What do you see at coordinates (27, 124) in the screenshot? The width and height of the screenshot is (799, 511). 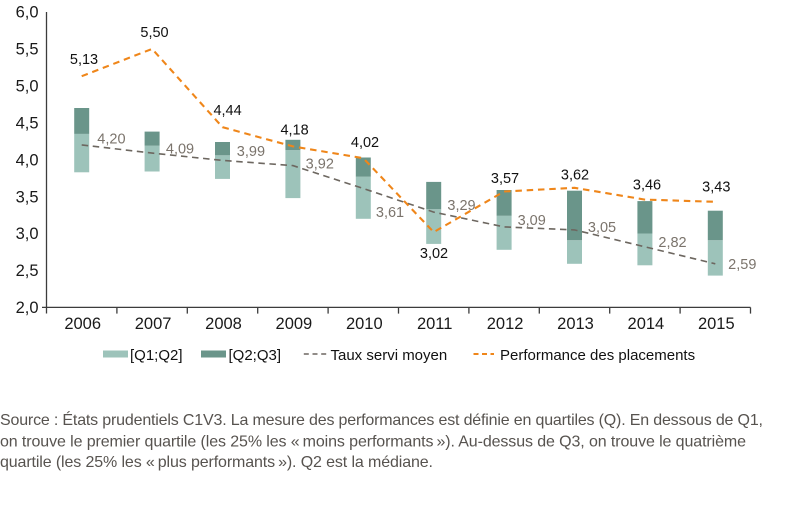 I see `svg-text: 4,5` at bounding box center [27, 124].